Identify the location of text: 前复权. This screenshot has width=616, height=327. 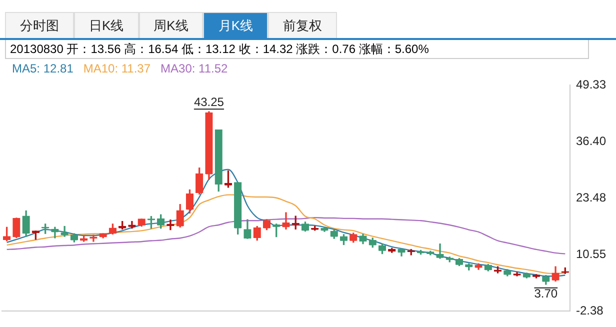
(303, 25).